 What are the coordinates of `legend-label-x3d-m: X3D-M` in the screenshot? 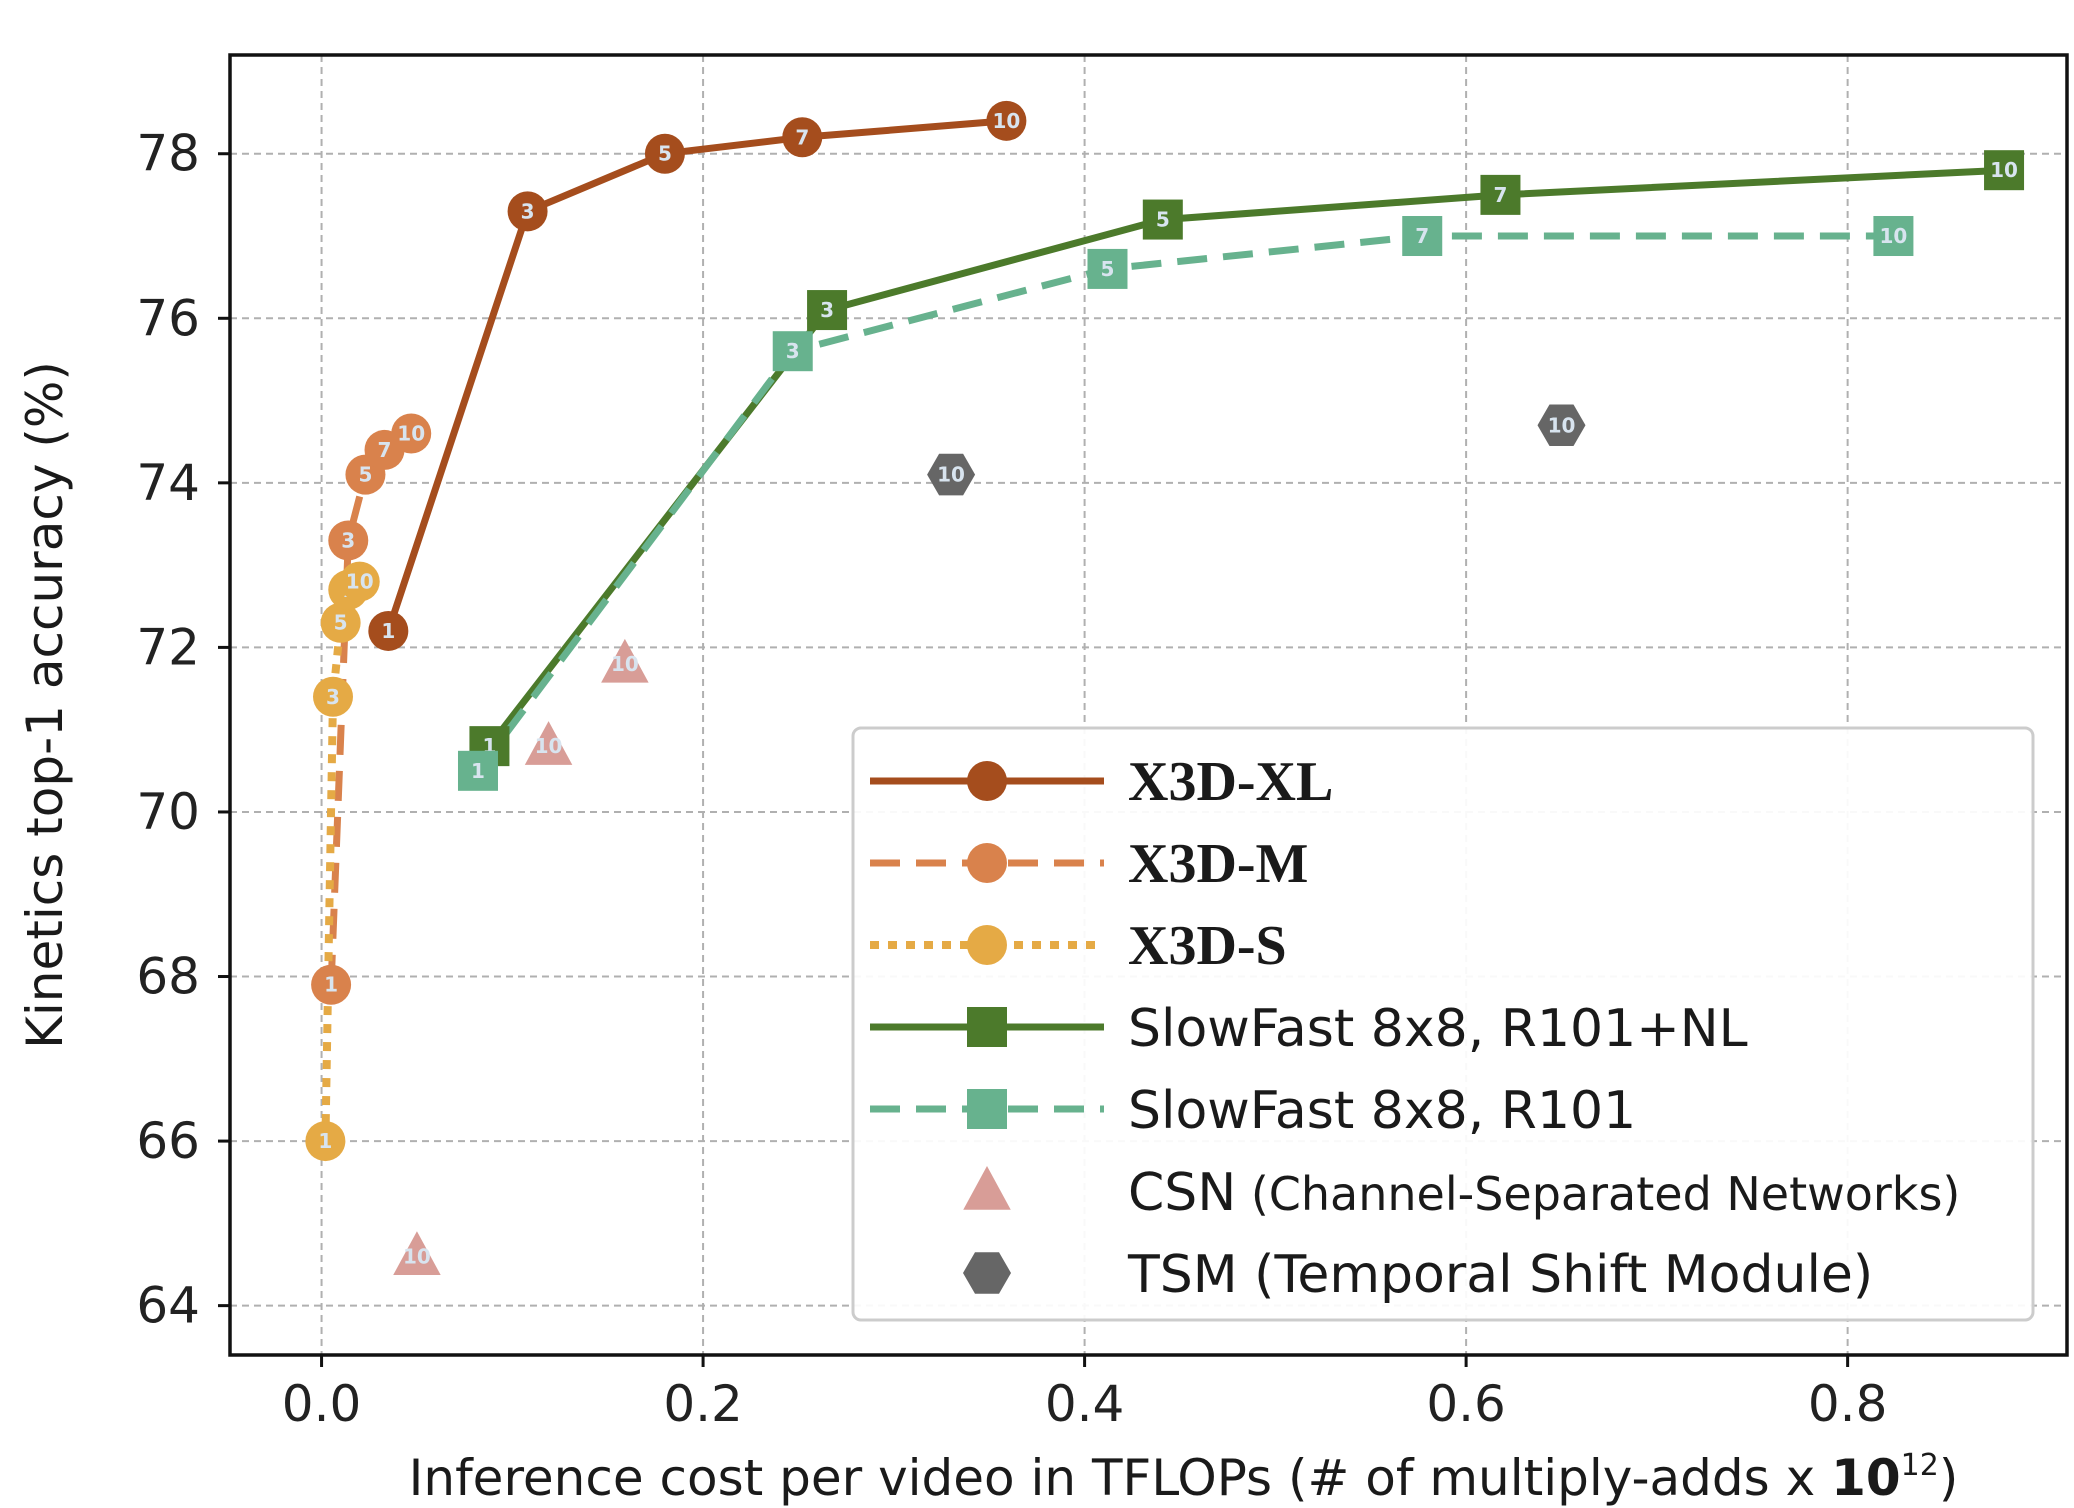 It's located at (1218, 864).